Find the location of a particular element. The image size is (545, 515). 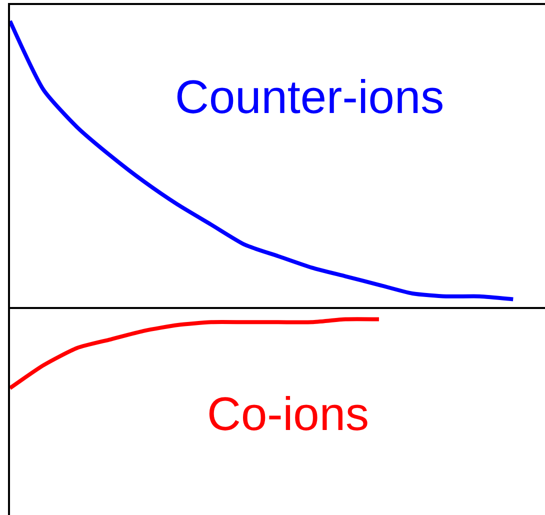

series-label: Counter-ions is located at coordinates (309, 96).